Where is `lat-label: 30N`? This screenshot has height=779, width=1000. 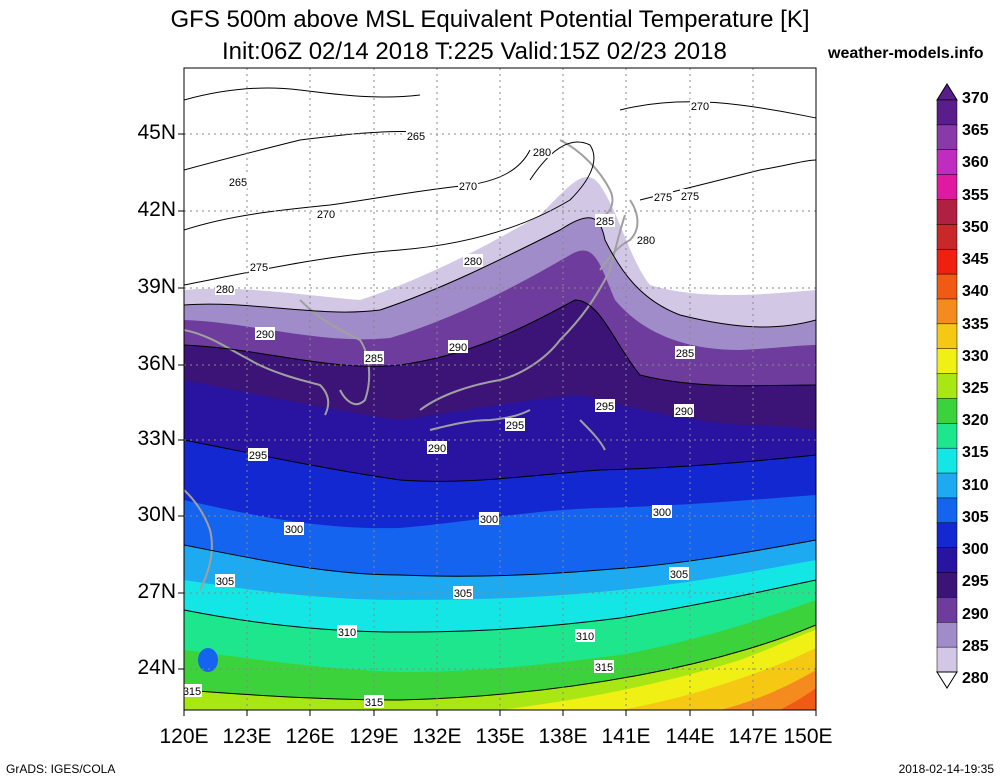 lat-label: 30N is located at coordinates (156, 514).